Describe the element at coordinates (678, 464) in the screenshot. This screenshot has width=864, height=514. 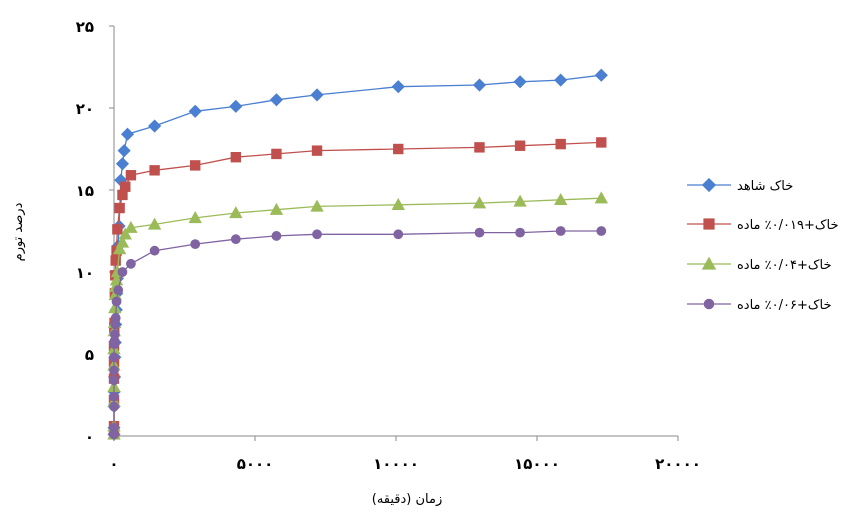
I see `x-tick-label: ۲۰۰۰۰` at that location.